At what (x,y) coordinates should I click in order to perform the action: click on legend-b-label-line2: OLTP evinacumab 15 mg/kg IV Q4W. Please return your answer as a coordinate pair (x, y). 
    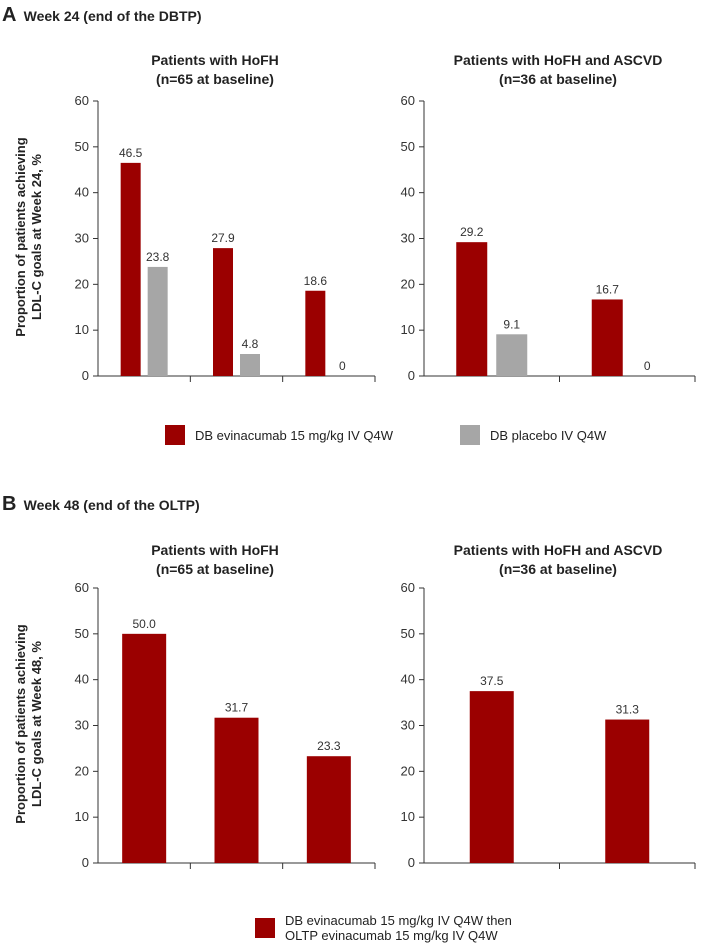
    Looking at the image, I should click on (391, 935).